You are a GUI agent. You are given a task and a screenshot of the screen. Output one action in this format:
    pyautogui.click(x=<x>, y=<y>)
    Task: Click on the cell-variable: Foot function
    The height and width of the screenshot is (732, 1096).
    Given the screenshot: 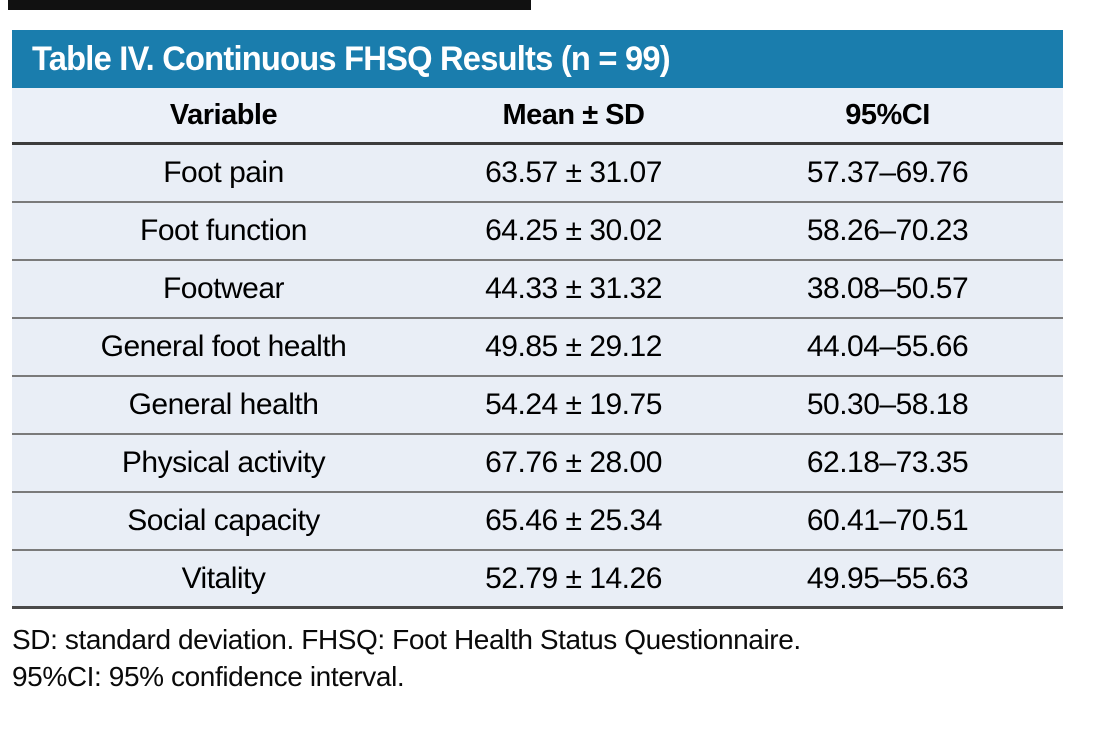 What is the action you would take?
    pyautogui.click(x=223, y=230)
    